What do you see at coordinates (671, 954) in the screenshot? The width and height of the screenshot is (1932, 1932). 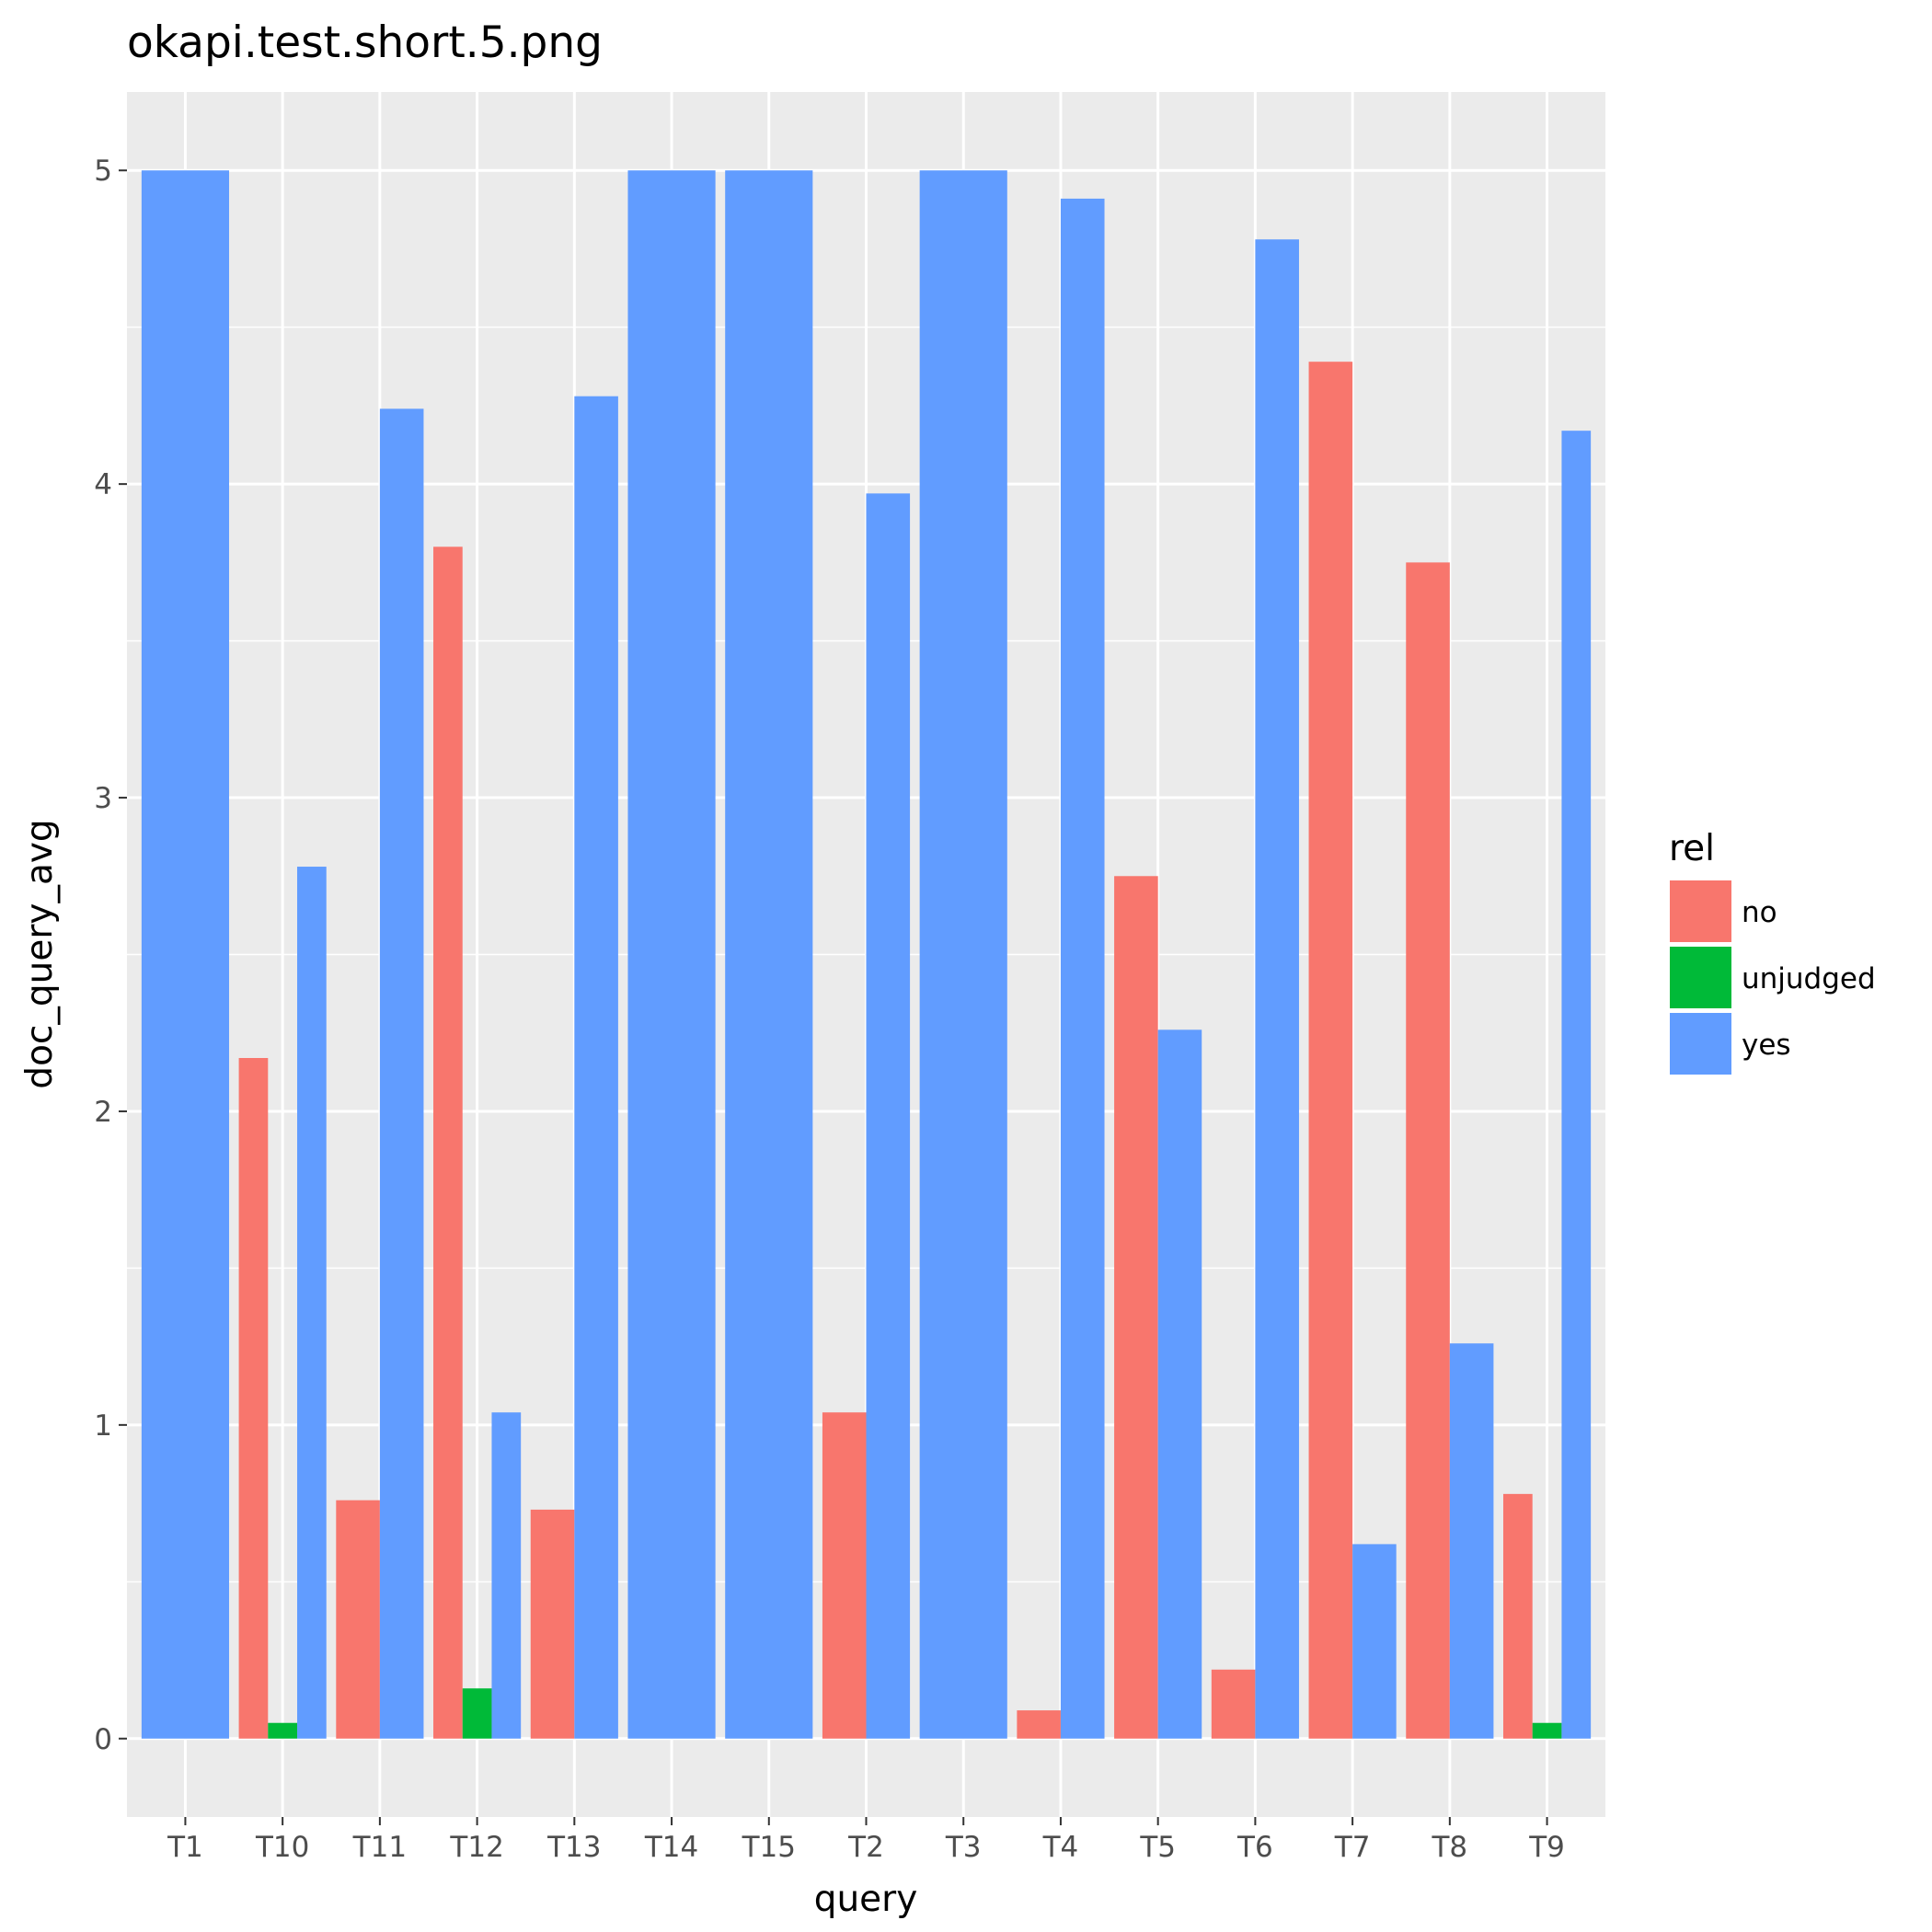 I see `bar-T14-yes` at bounding box center [671, 954].